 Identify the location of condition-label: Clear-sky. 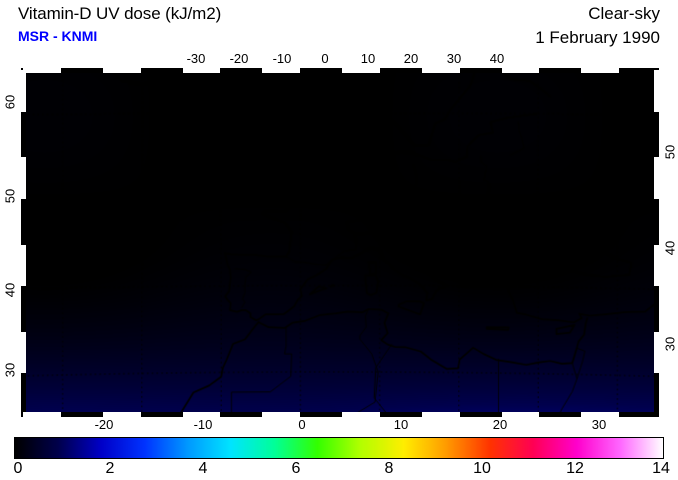
(624, 13).